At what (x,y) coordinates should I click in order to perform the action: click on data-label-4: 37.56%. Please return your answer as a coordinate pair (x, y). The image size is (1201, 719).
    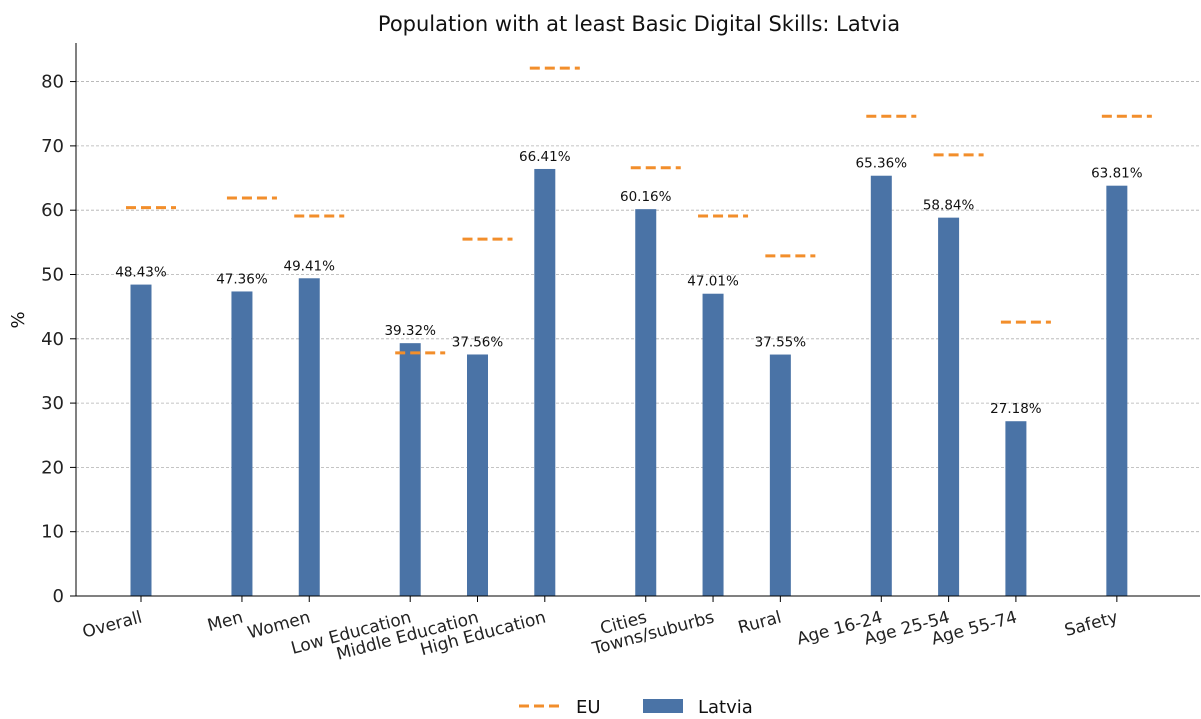
    Looking at the image, I should click on (478, 342).